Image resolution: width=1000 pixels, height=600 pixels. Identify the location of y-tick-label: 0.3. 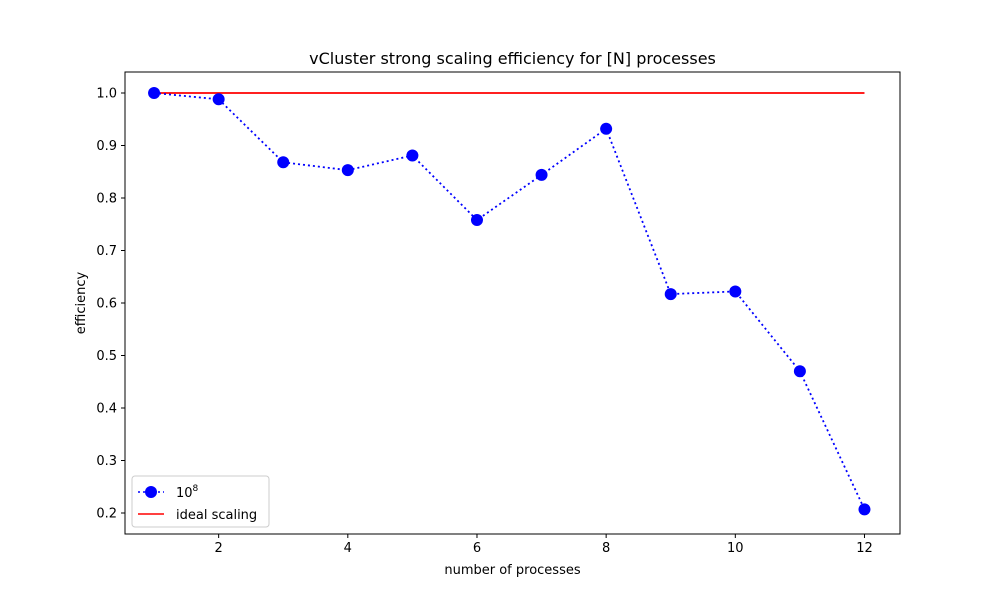
(106, 461).